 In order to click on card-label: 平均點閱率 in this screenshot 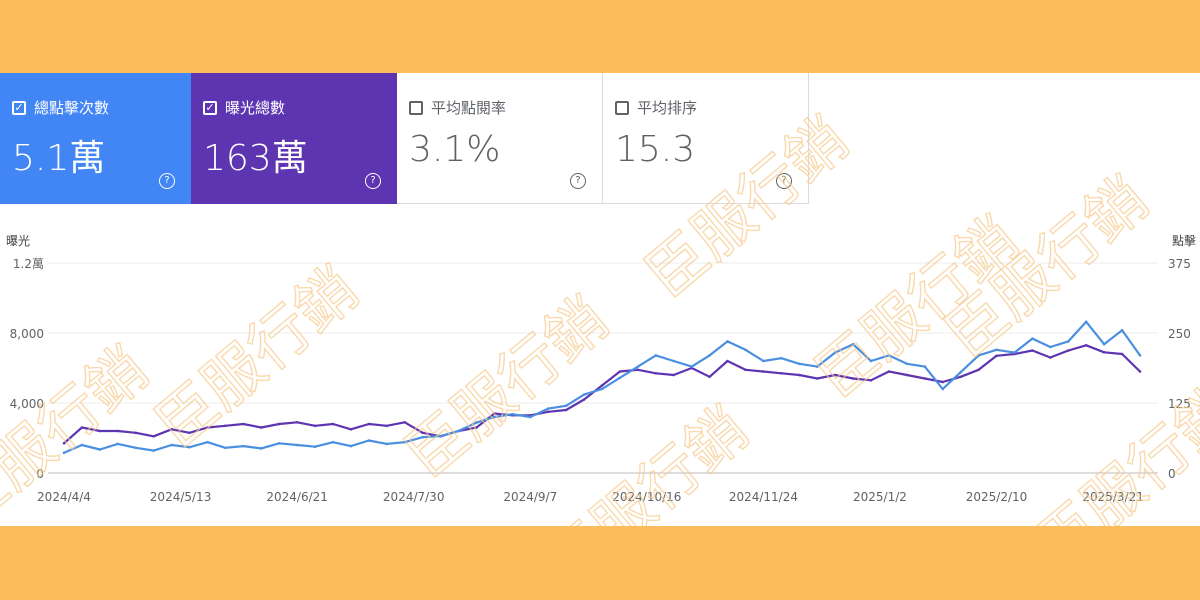, I will do `click(469, 108)`.